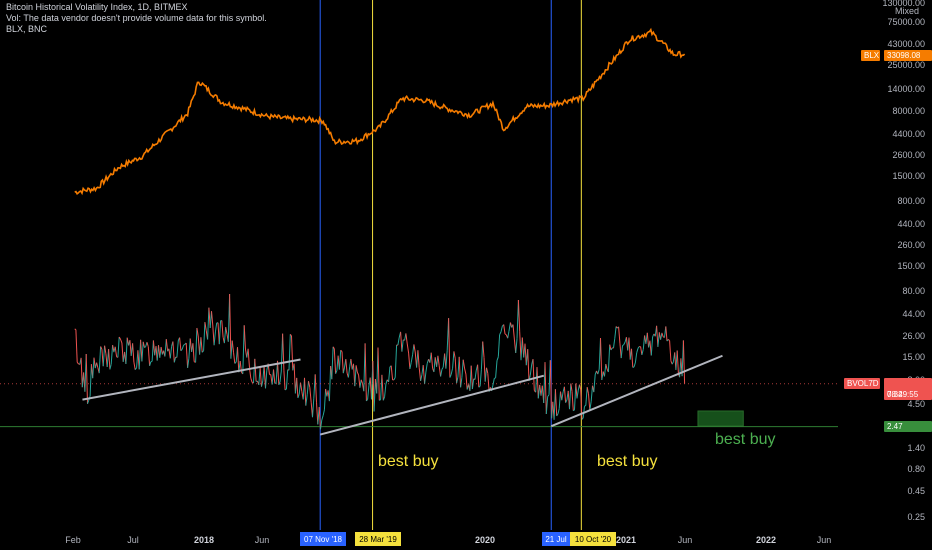 This screenshot has width=932, height=550. I want to click on y-tick-label: 80.00, so click(913, 291).